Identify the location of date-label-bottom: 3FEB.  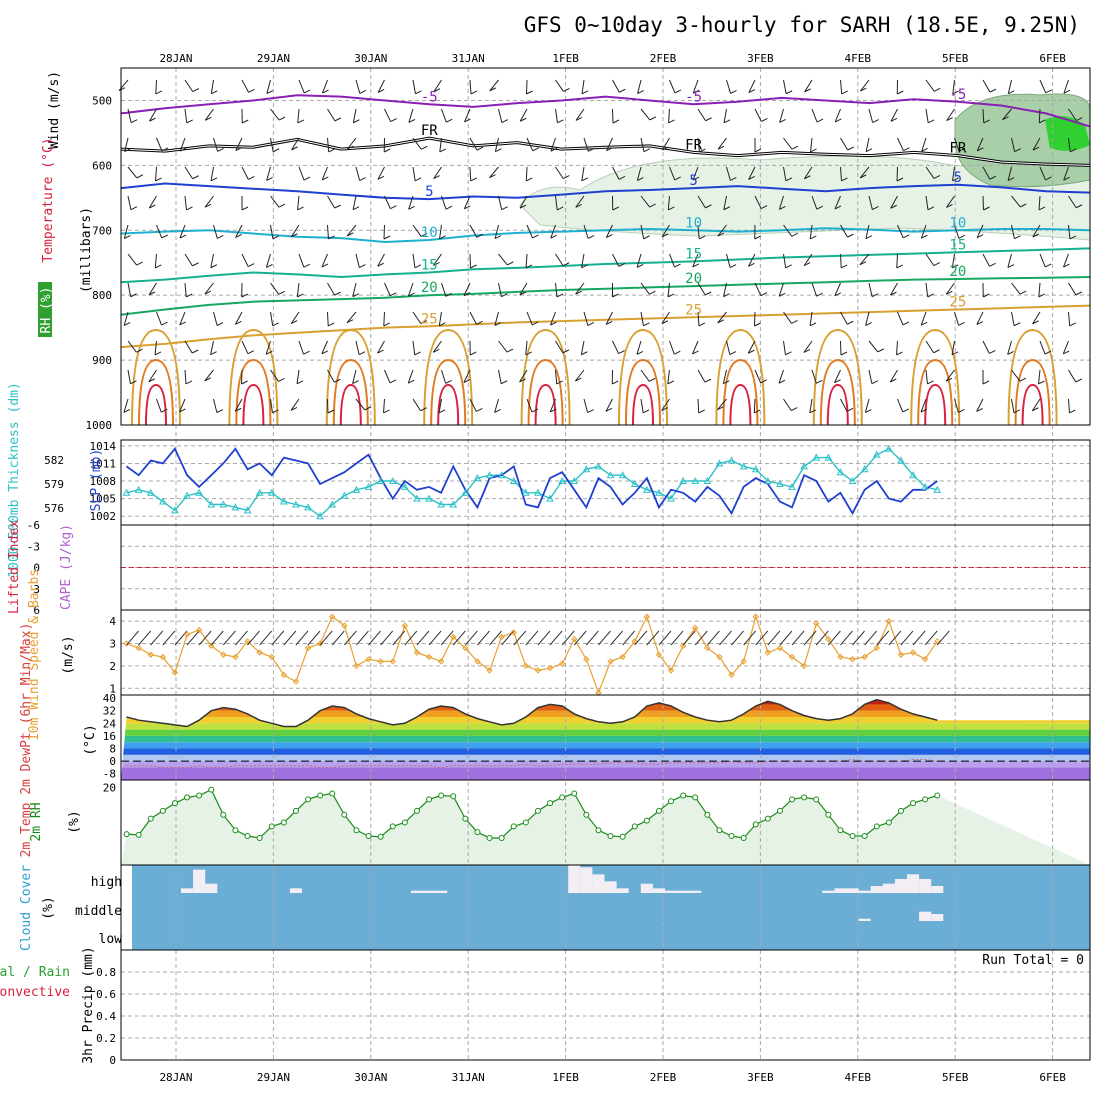
(760, 1077).